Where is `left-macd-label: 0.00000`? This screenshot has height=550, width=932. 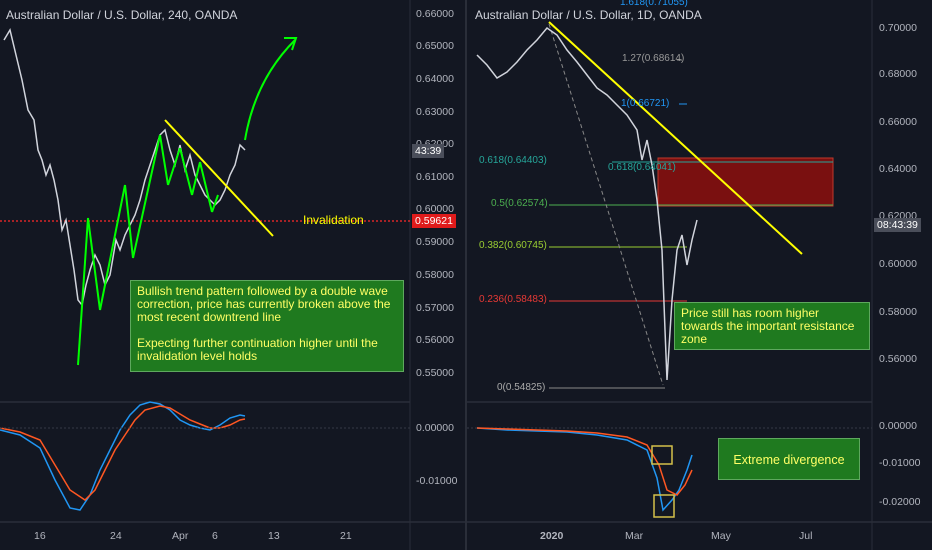
left-macd-label: 0.00000 is located at coordinates (435, 428).